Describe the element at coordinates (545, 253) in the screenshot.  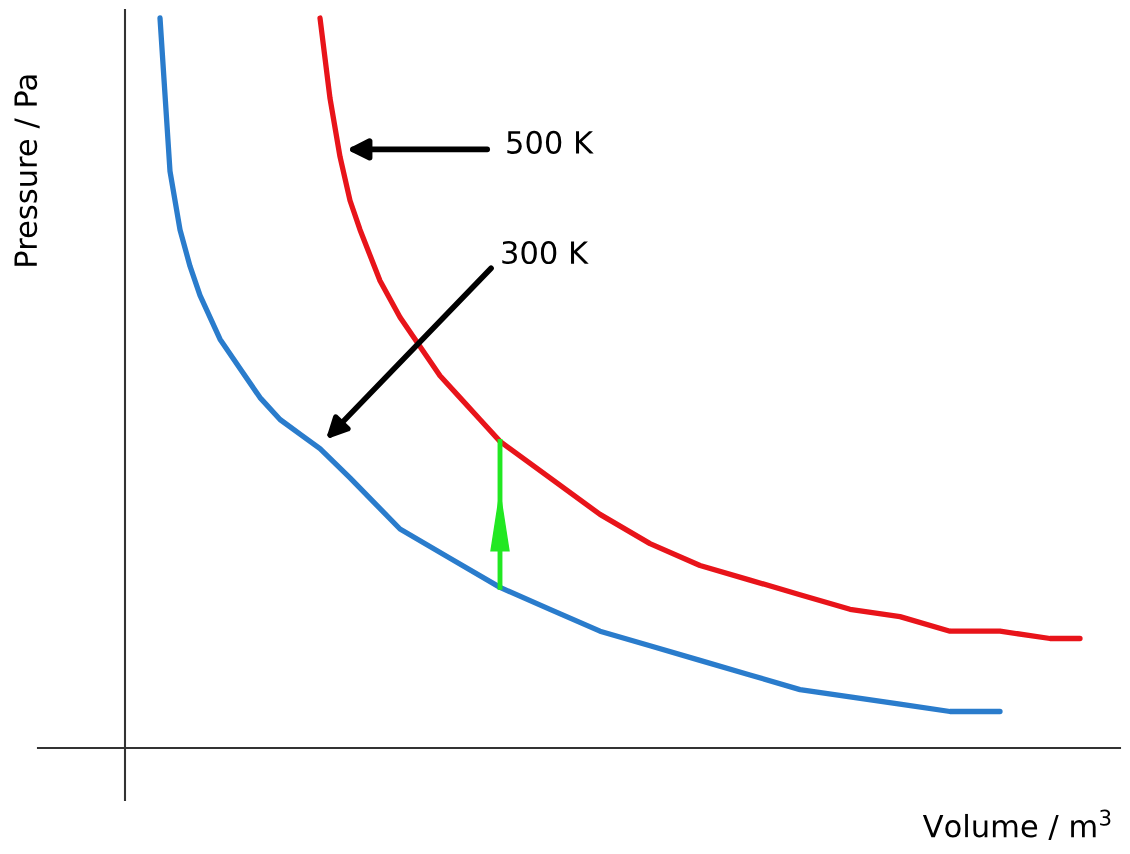
I see `annotation: 300 K` at that location.